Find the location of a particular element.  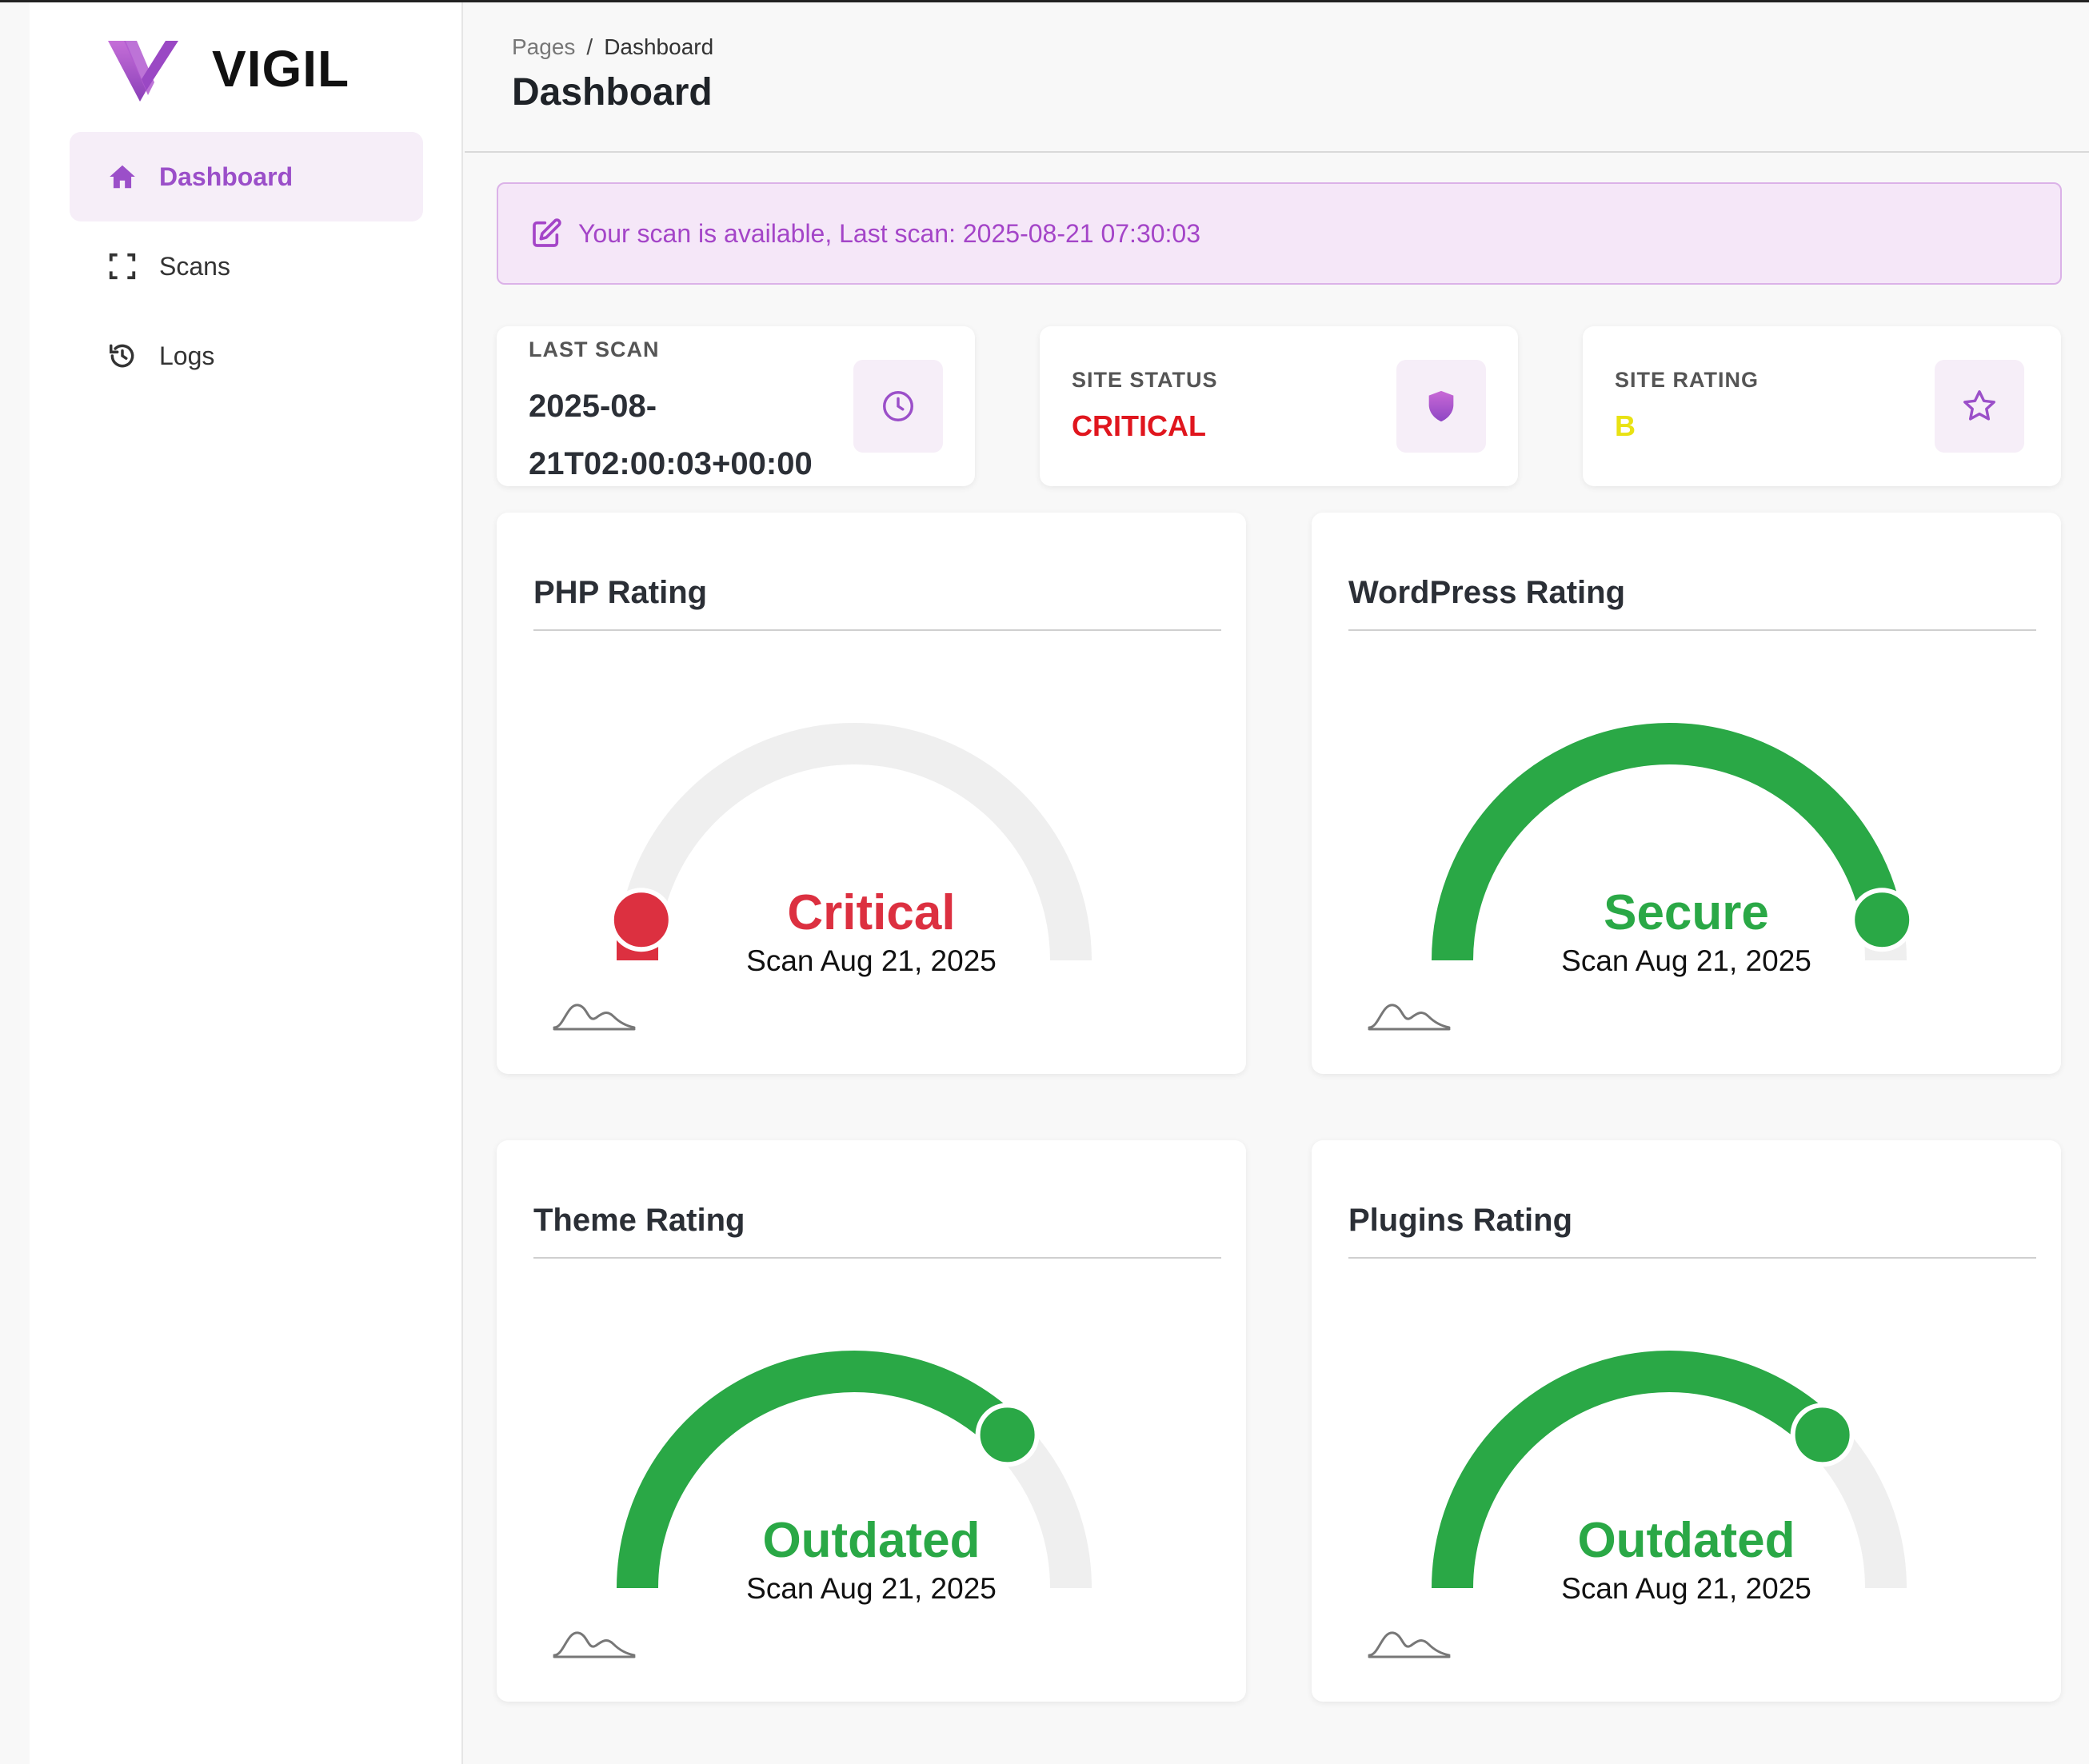

gauge-track is located at coordinates (854, 842).